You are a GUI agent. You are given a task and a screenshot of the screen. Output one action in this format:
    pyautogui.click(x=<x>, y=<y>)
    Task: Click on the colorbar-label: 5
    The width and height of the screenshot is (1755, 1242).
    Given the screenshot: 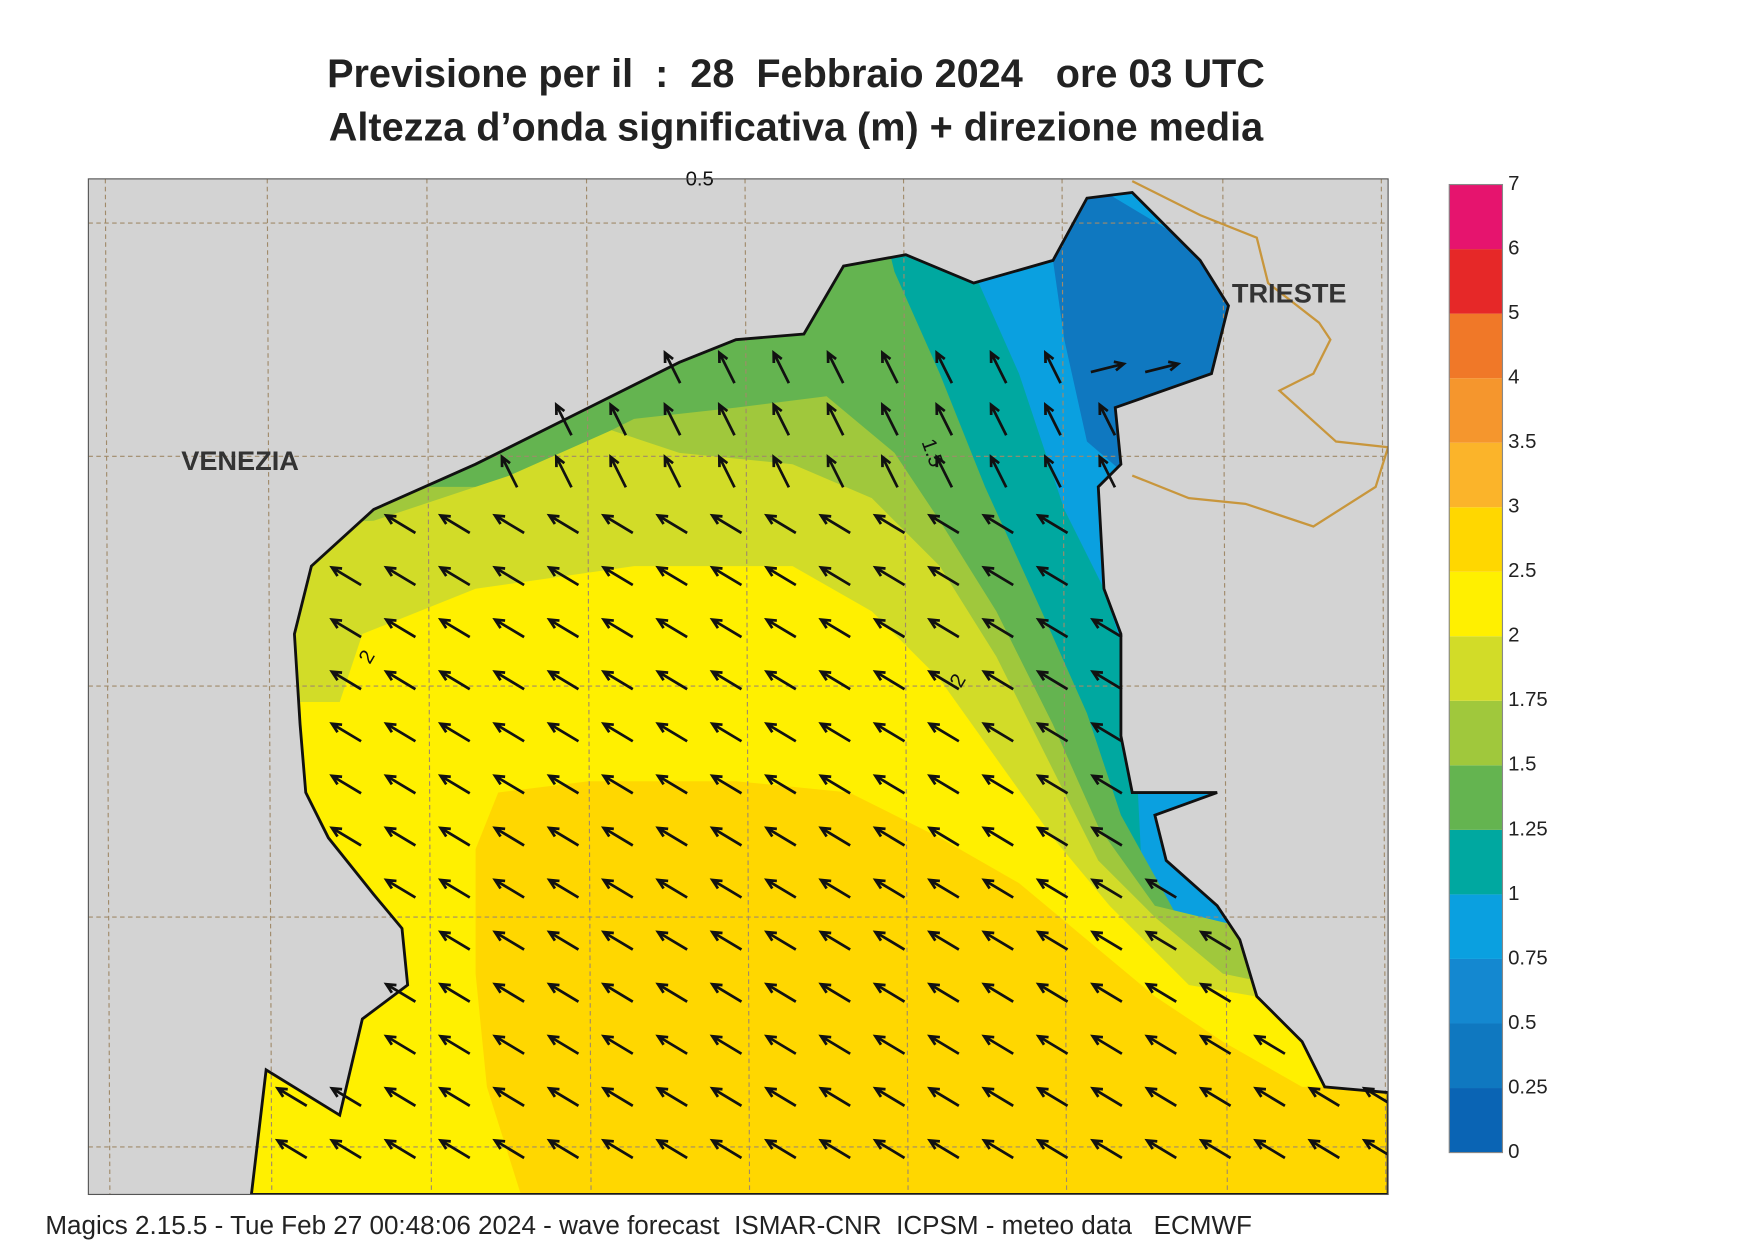 What is the action you would take?
    pyautogui.click(x=1513, y=313)
    